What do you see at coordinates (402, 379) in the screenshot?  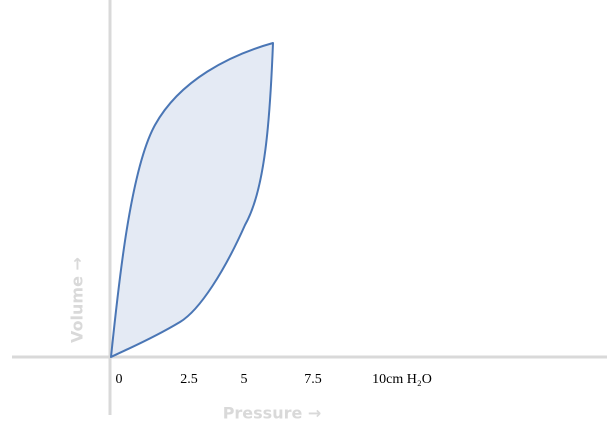 I see `x-tick-label: 10cm H₂O` at bounding box center [402, 379].